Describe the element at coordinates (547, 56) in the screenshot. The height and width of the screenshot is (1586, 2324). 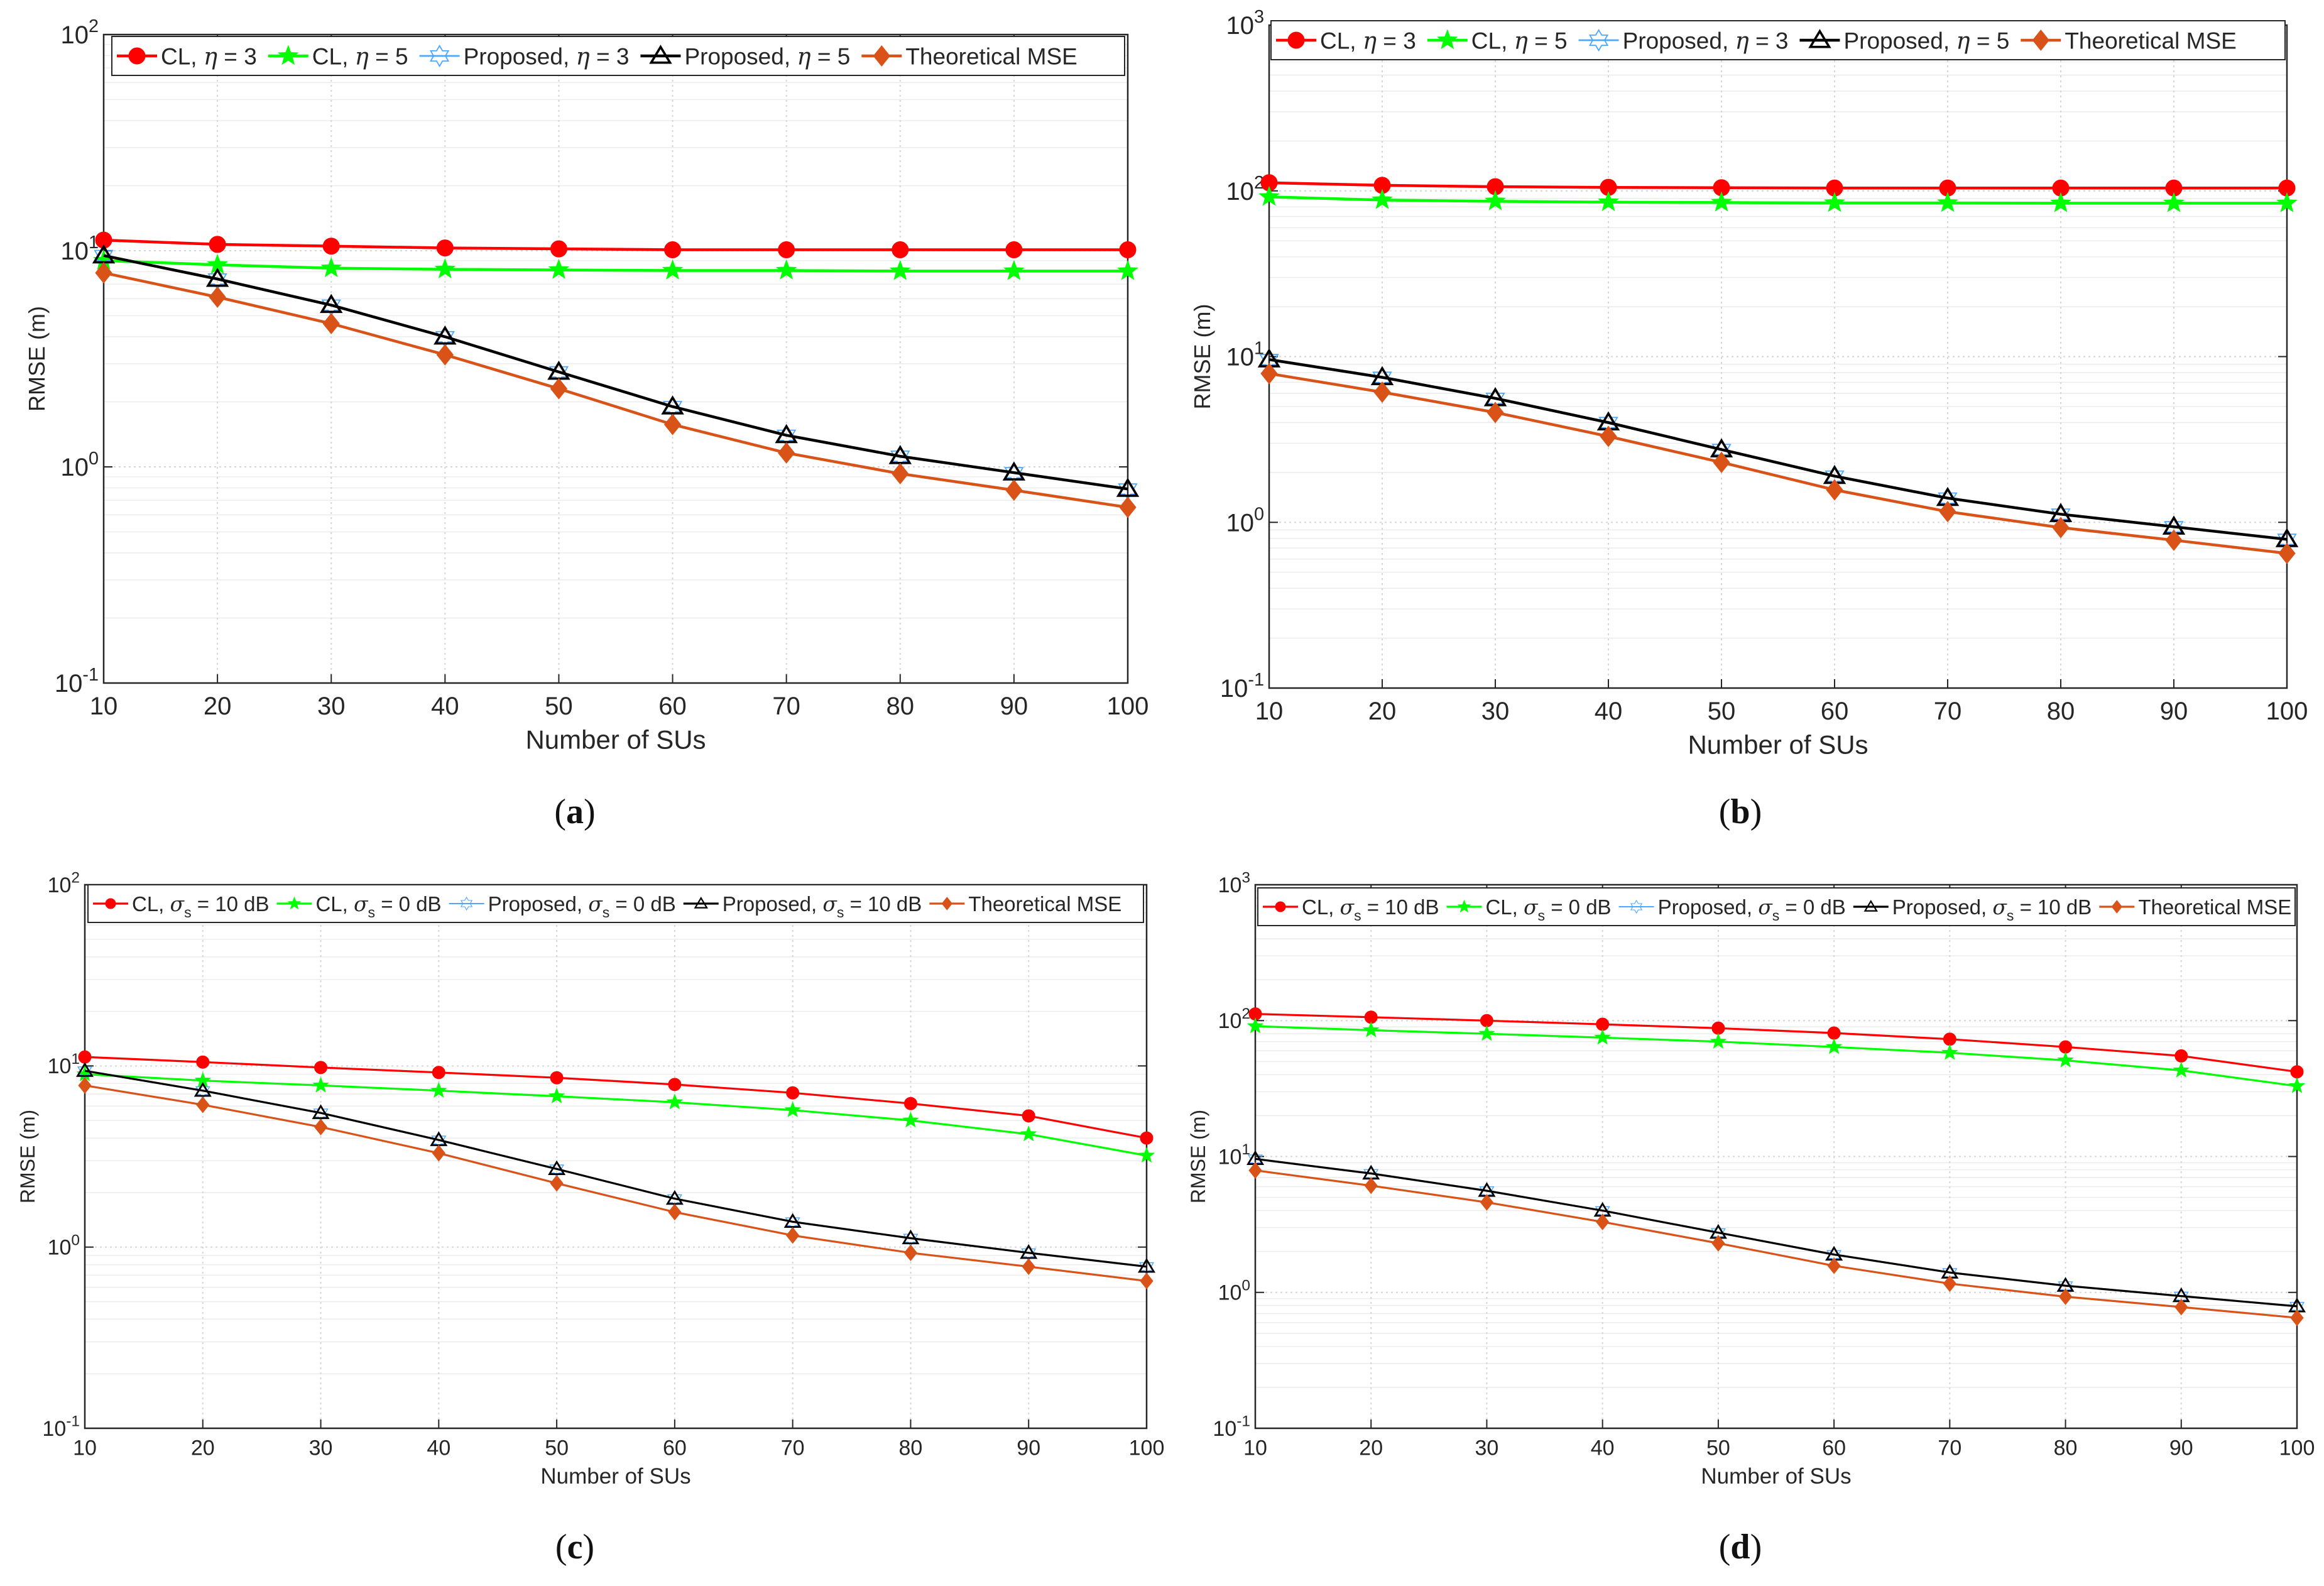
I see `legend-label: Proposed, η = 3` at that location.